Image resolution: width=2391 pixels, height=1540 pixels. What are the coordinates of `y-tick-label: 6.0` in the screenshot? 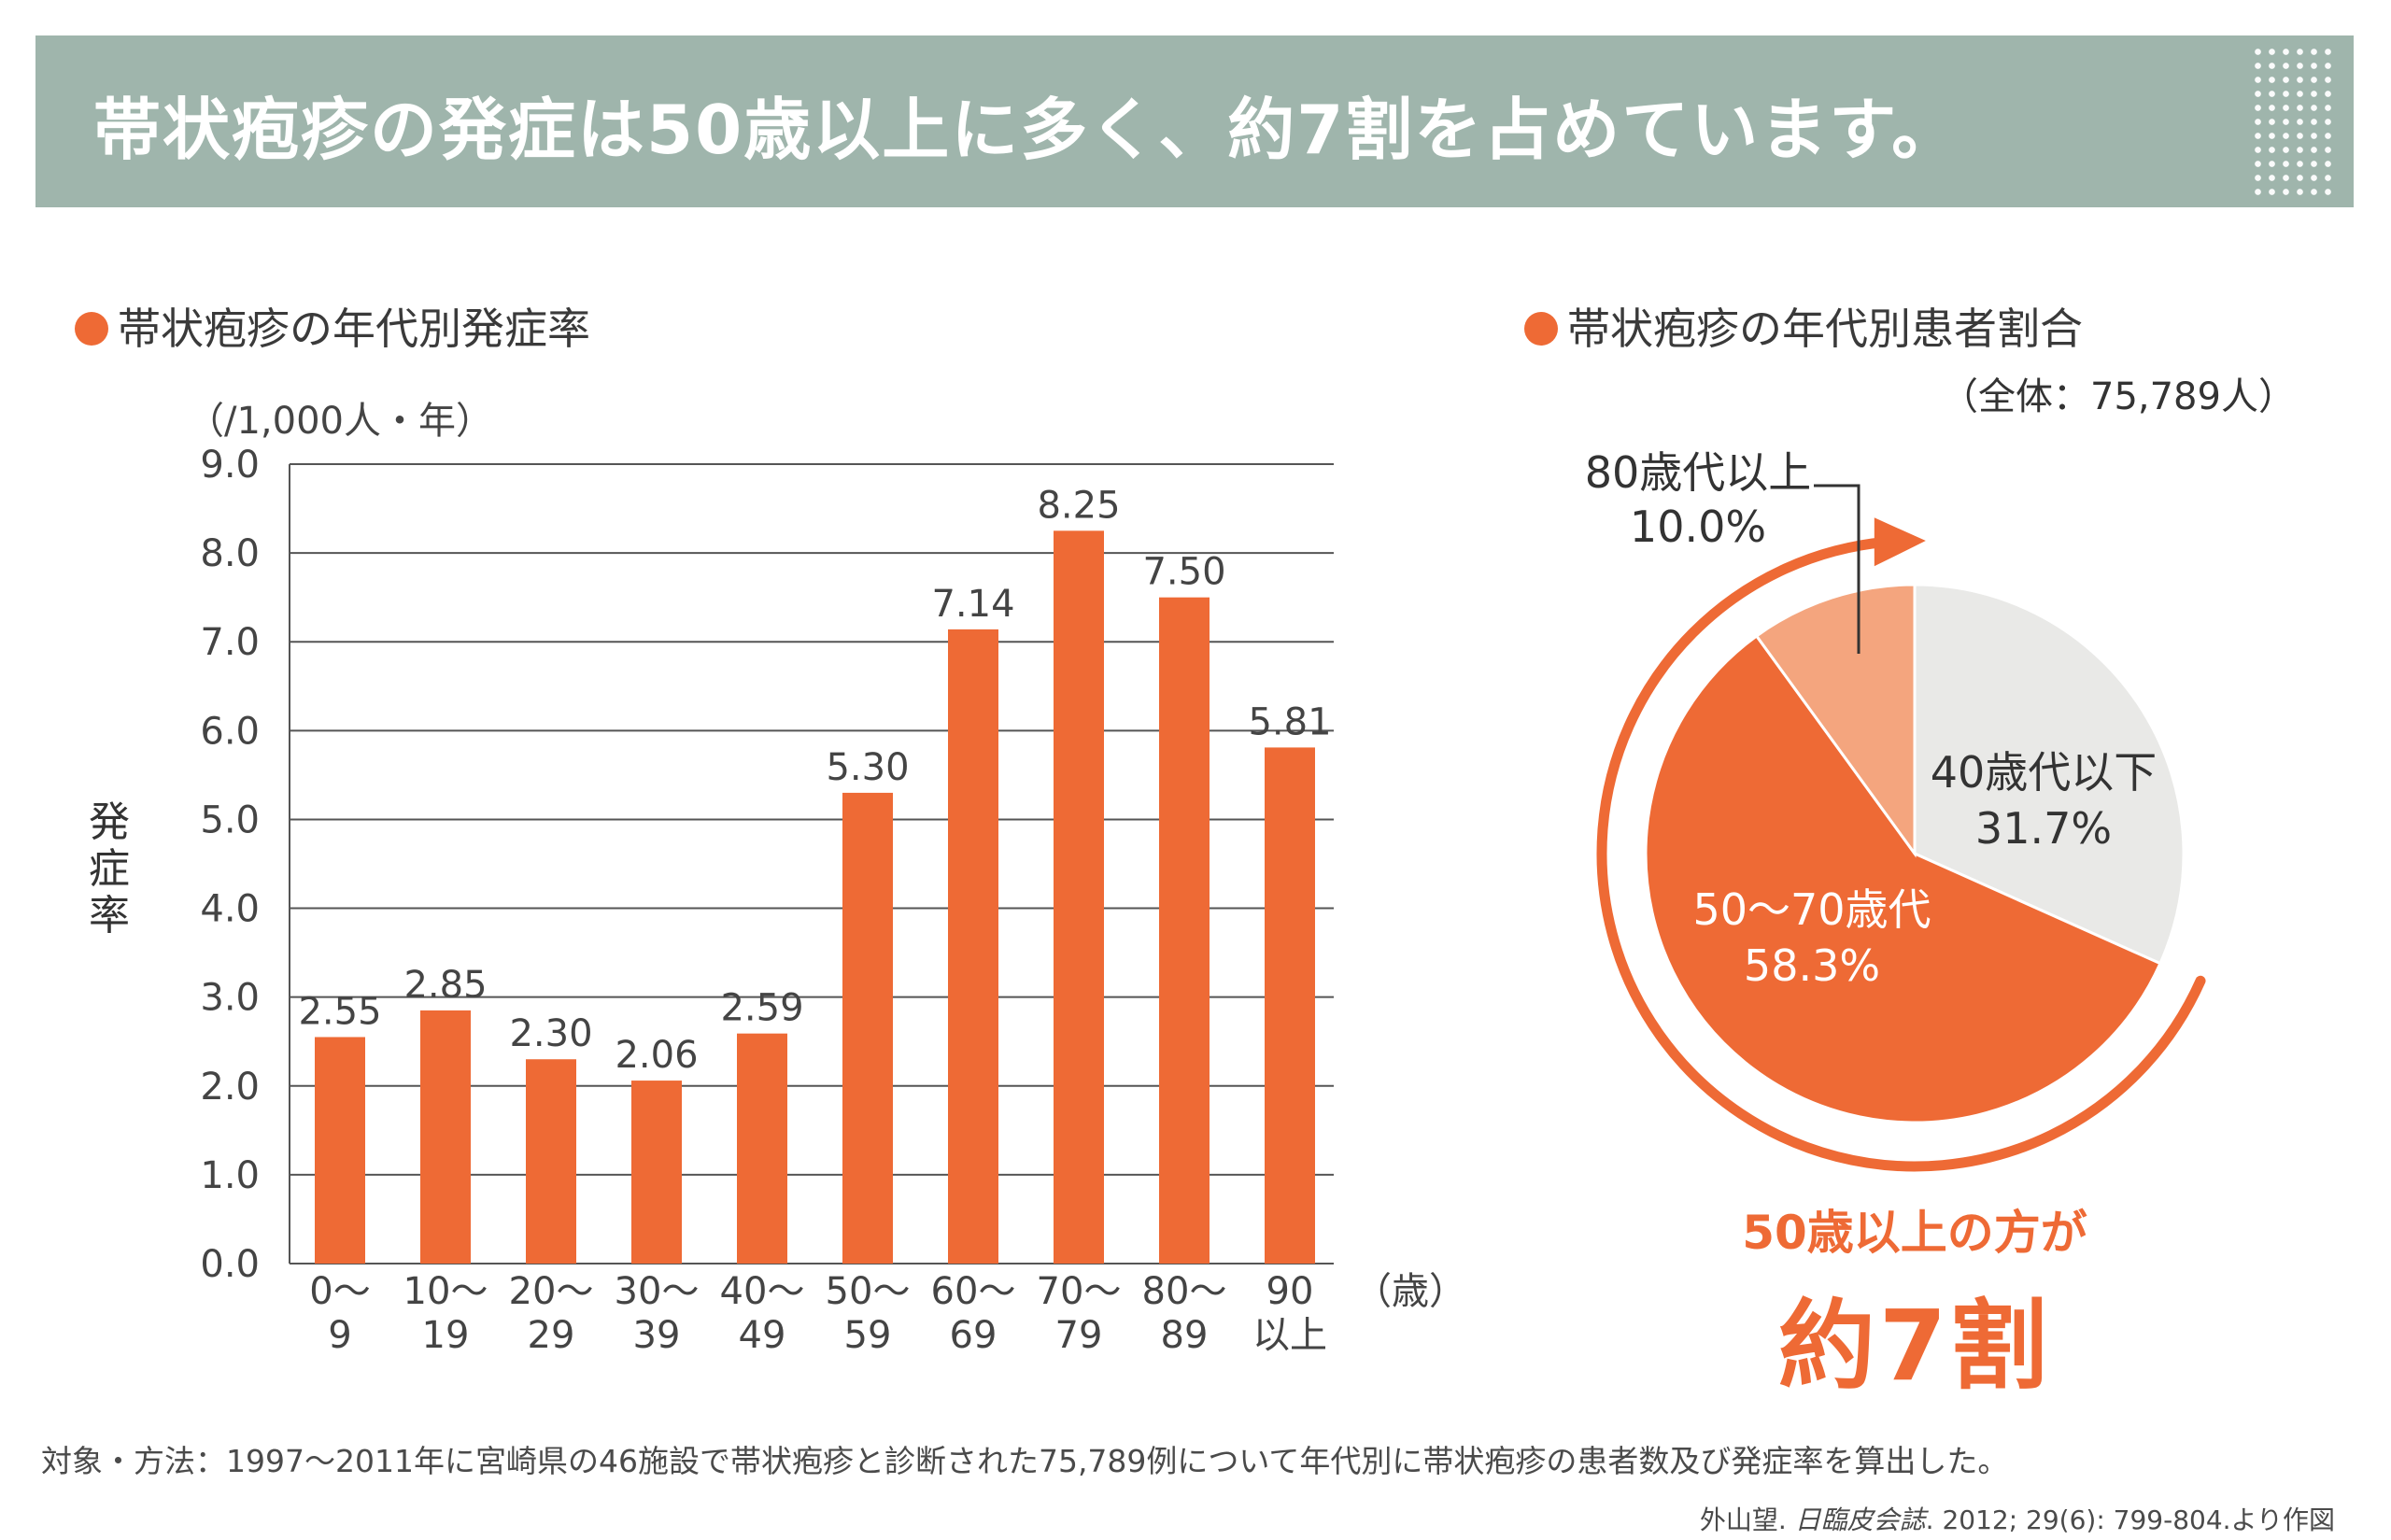 It's located at (230, 732).